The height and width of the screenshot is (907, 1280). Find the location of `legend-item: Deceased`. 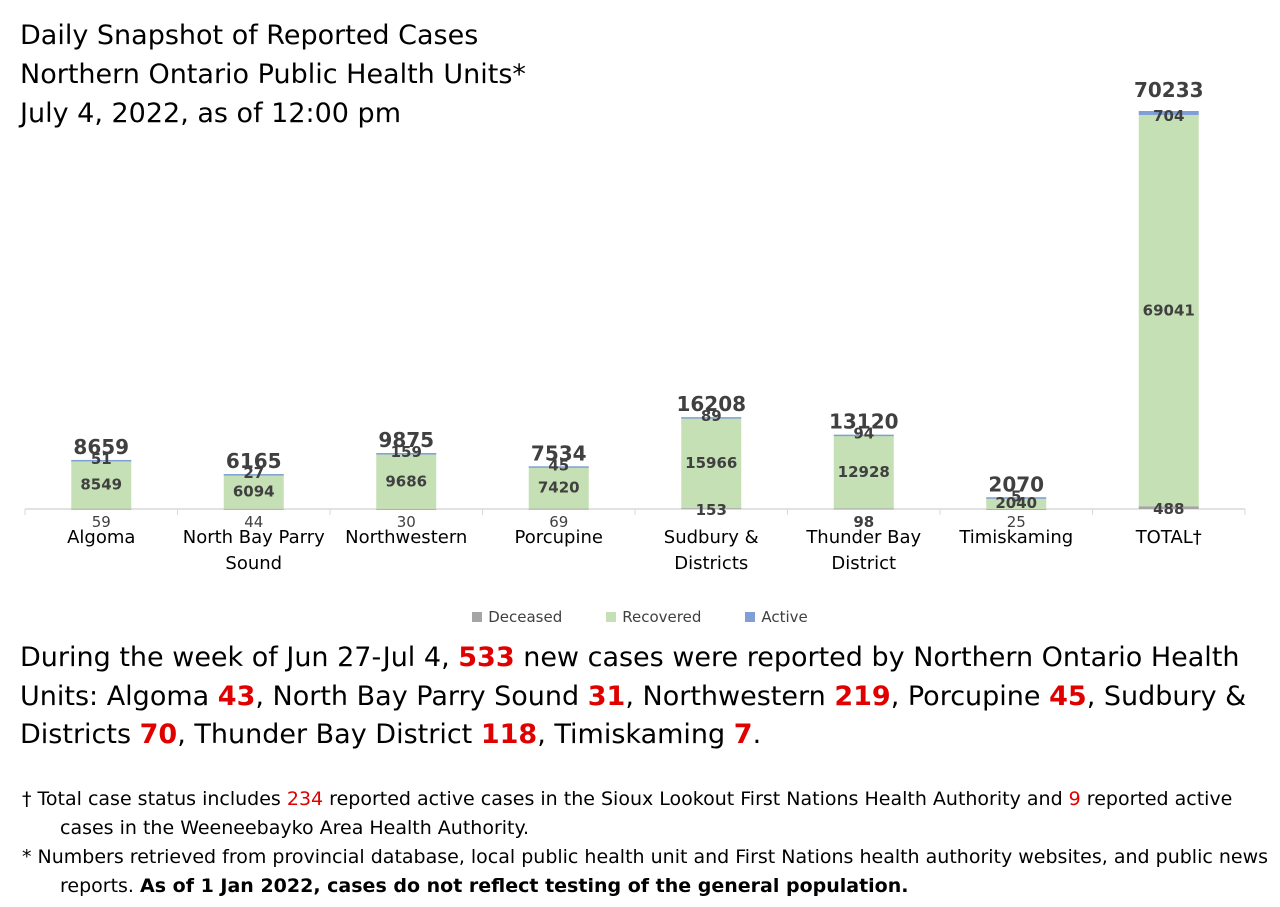

legend-item: Deceased is located at coordinates (517, 617).